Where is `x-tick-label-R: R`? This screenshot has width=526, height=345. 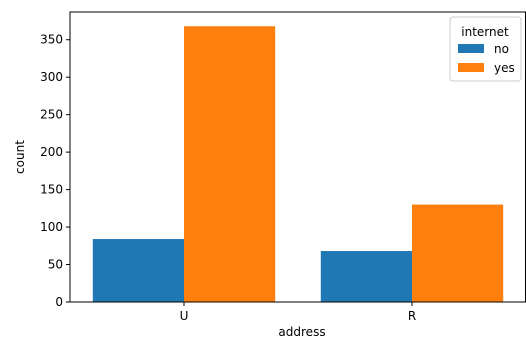
x-tick-label-R: R is located at coordinates (412, 316).